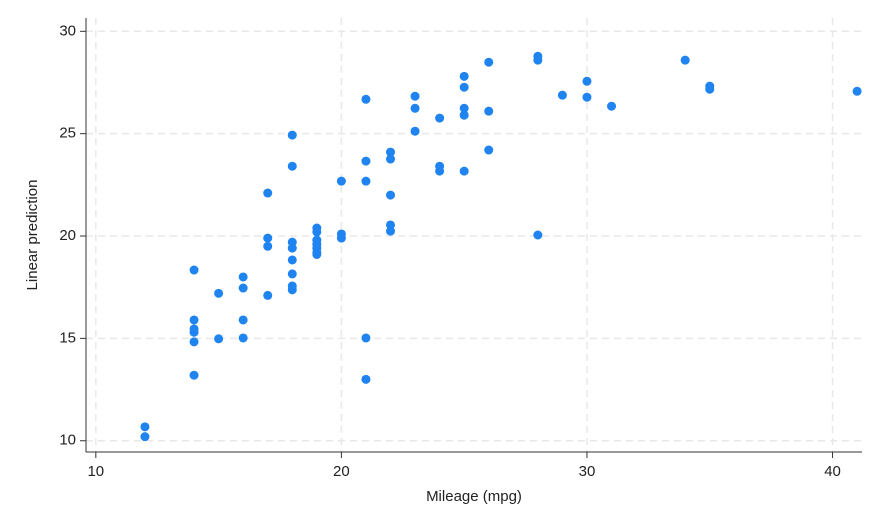 This screenshot has height=531, width=886. Describe the element at coordinates (67, 337) in the screenshot. I see `y-tick-label: 15` at that location.